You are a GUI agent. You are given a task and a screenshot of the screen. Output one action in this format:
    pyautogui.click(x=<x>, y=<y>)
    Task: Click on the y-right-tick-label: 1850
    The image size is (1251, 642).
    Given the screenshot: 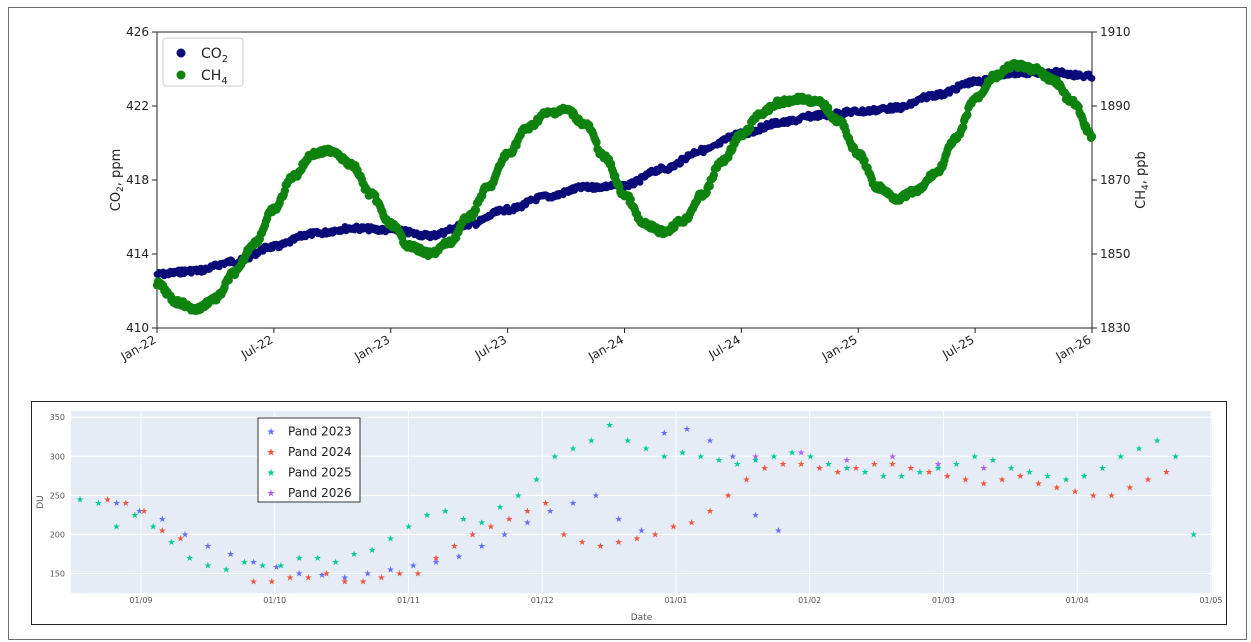 What is the action you would take?
    pyautogui.click(x=1115, y=254)
    